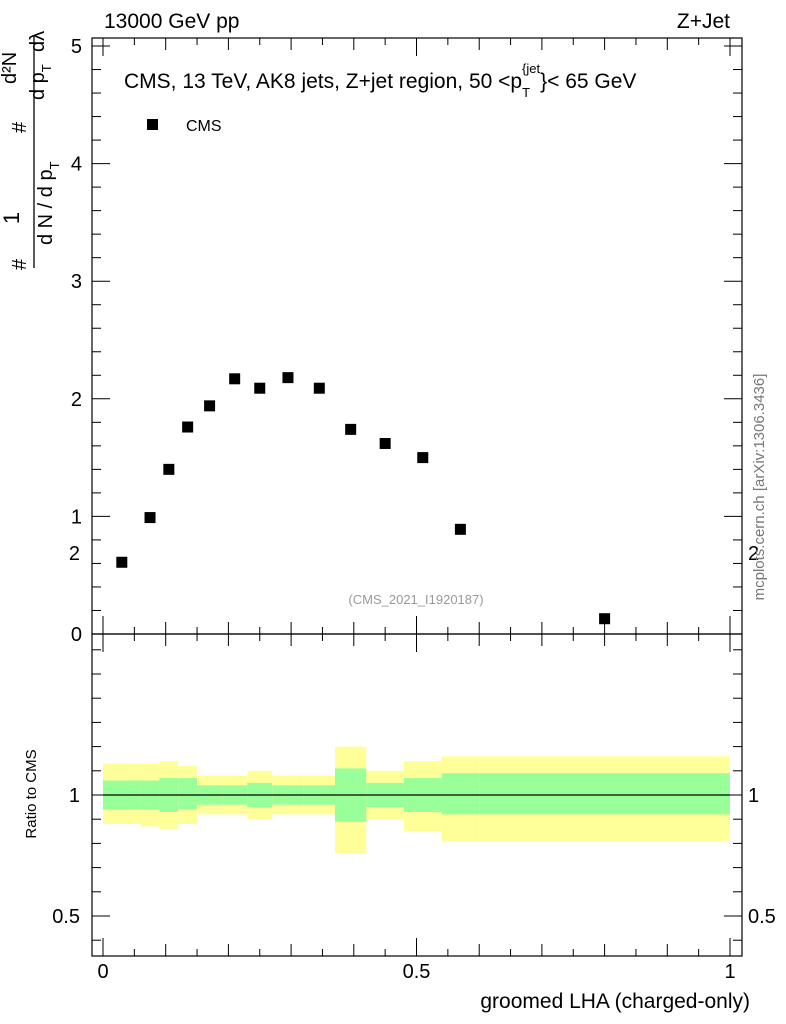 This screenshot has width=786, height=1024. What do you see at coordinates (76, 165) in the screenshot?
I see `y-tick-label-main: 4` at bounding box center [76, 165].